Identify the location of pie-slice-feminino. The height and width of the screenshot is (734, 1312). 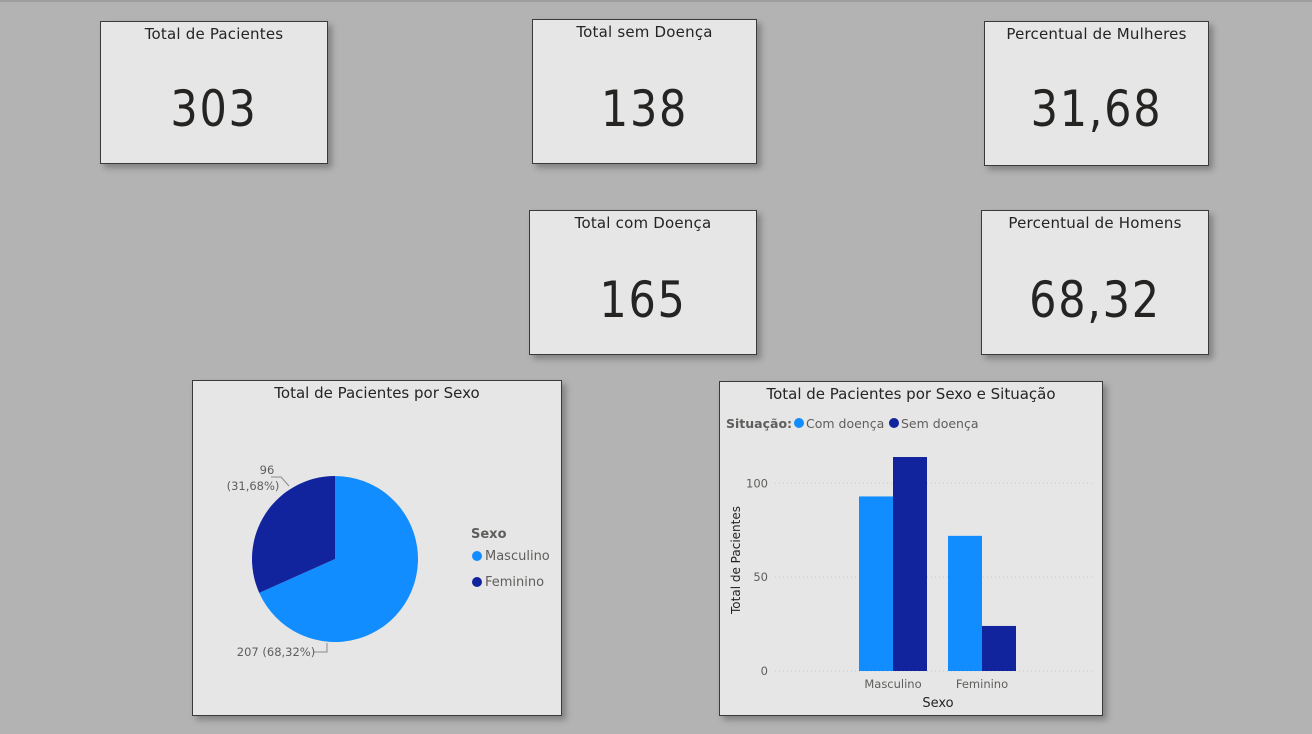
(293, 534).